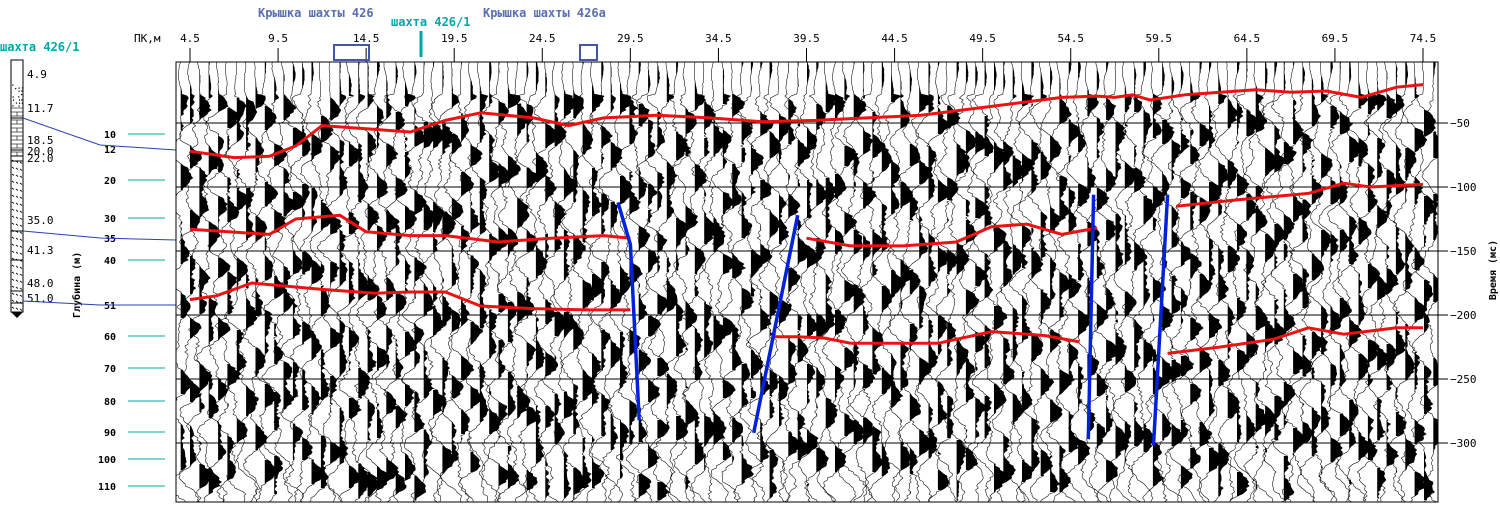 The image size is (1500, 514). What do you see at coordinates (39, 47) in the screenshot?
I see `well-title: шахта 426/1` at bounding box center [39, 47].